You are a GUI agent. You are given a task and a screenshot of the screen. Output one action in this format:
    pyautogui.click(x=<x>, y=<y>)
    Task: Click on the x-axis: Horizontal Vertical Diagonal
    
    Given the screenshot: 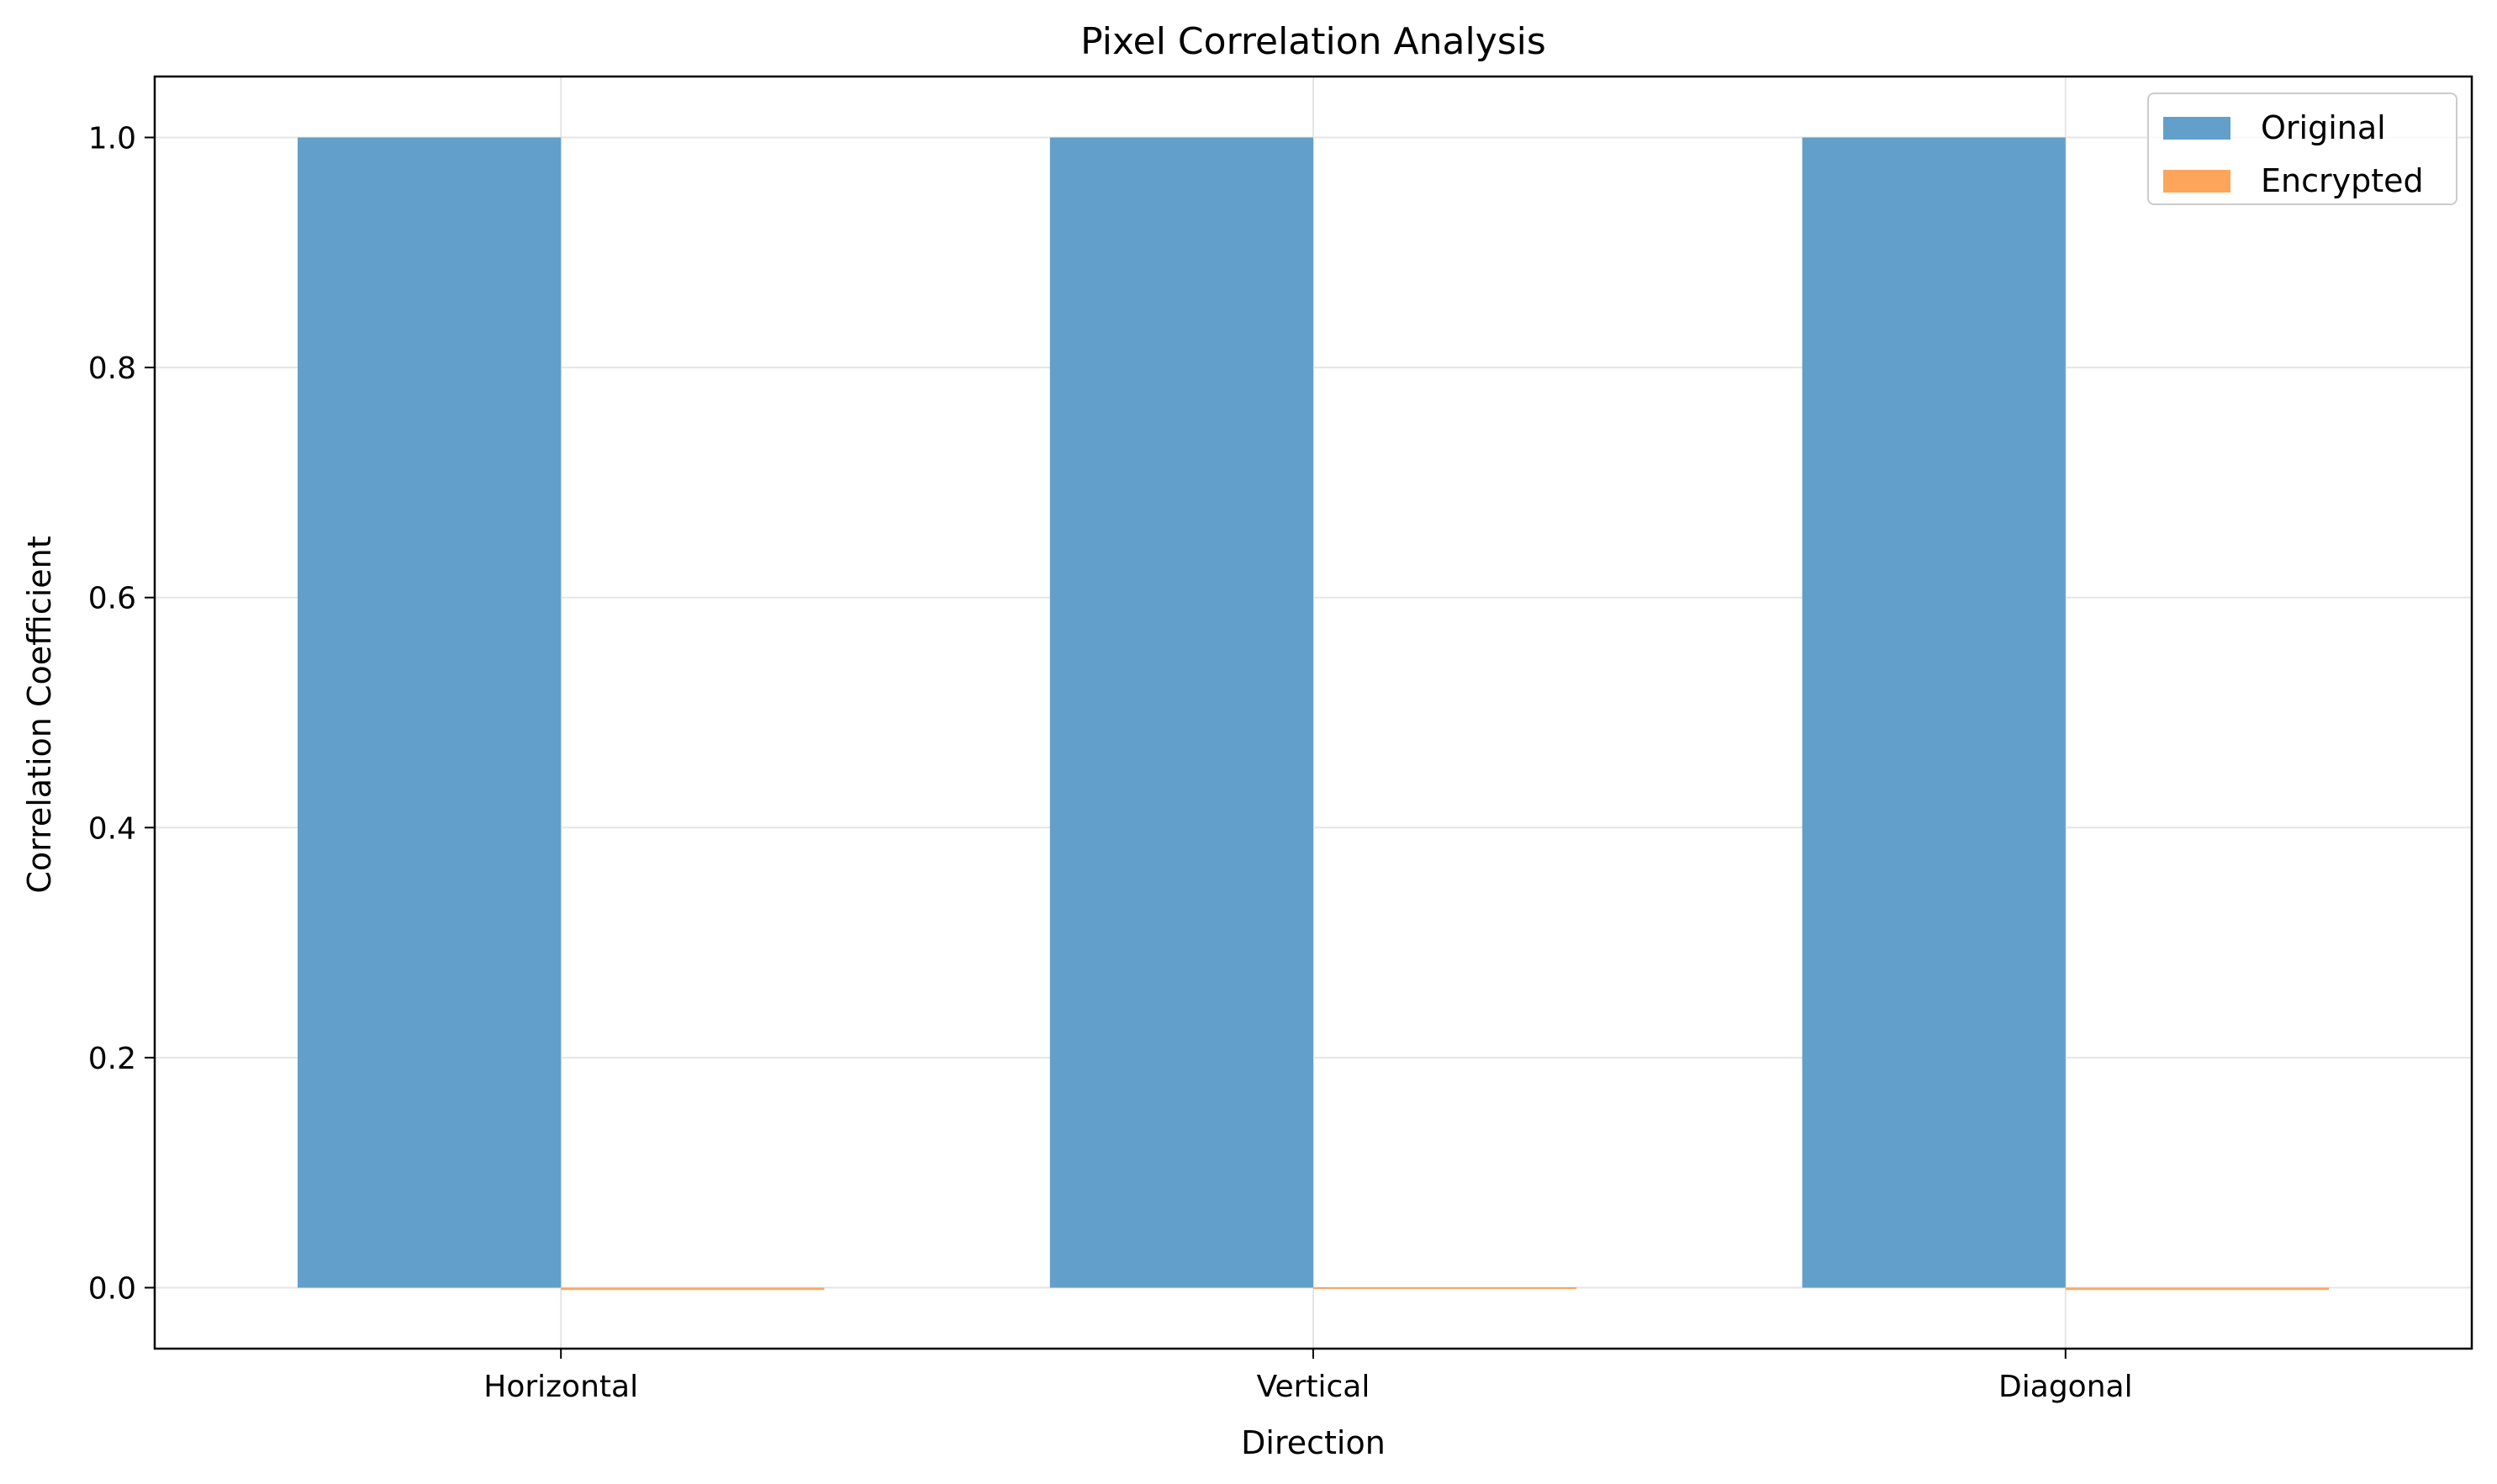 What is the action you would take?
    pyautogui.click(x=1308, y=1376)
    